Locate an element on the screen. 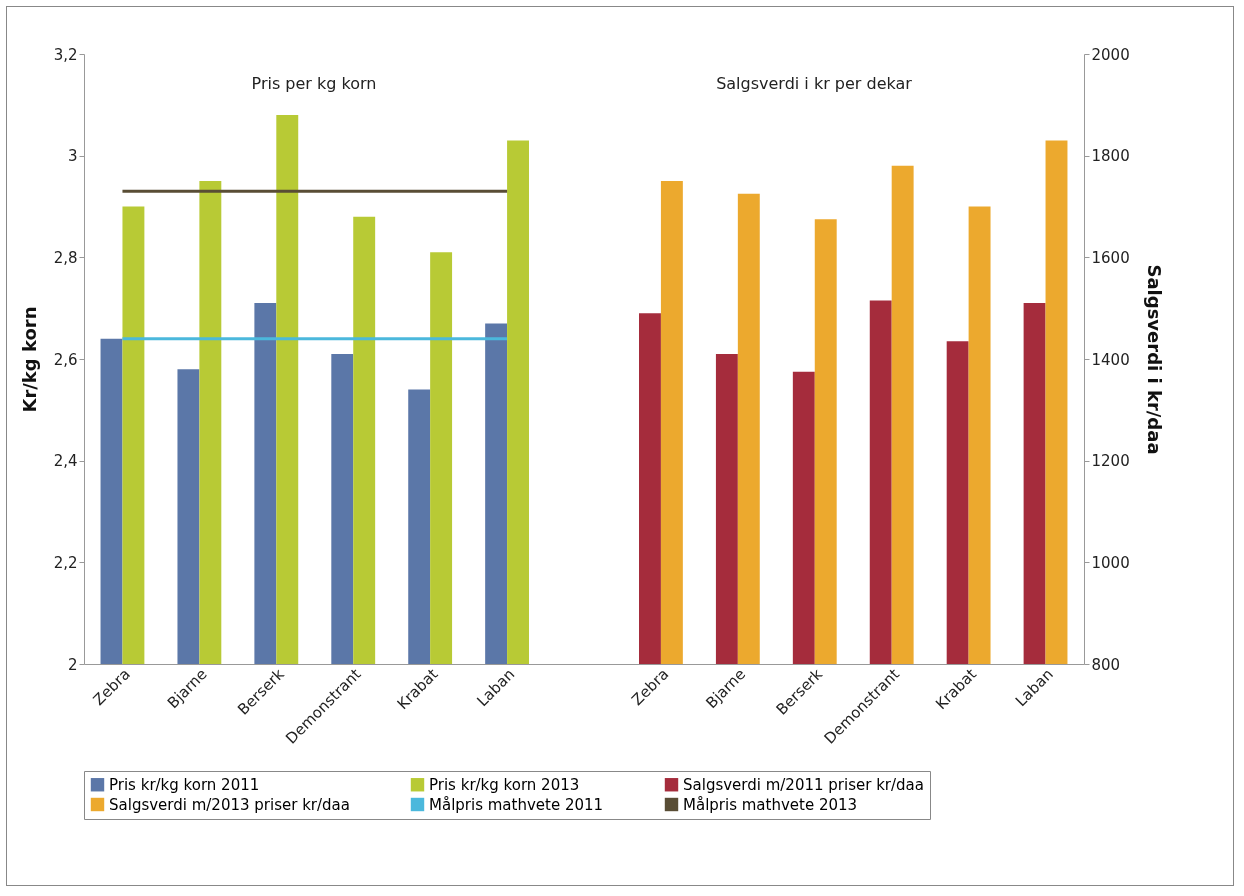 The height and width of the screenshot is (896, 1244). legend-label: Pris kr/kg korn 2011 is located at coordinates (184, 784).